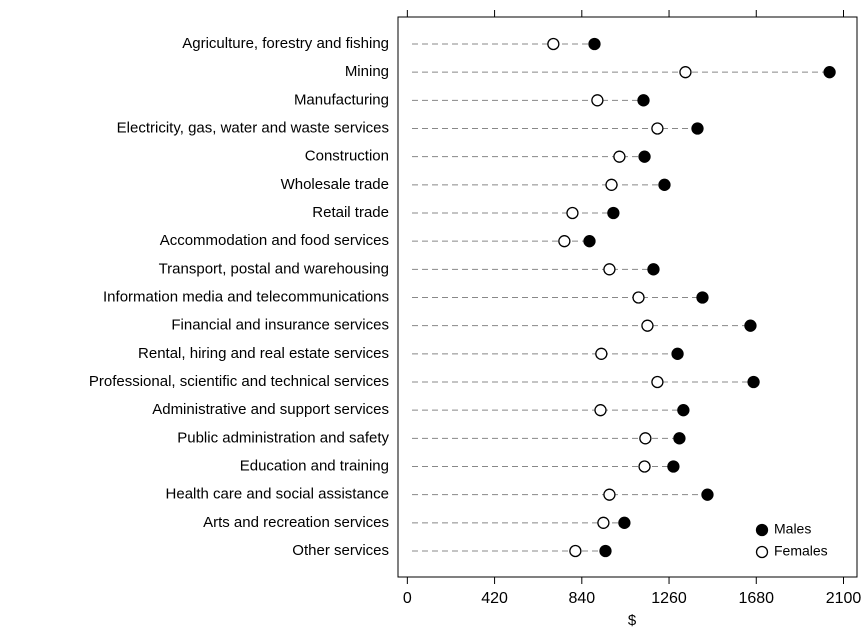 This screenshot has width=866, height=630. I want to click on y-tick-label: Administrative and support services, so click(270, 409).